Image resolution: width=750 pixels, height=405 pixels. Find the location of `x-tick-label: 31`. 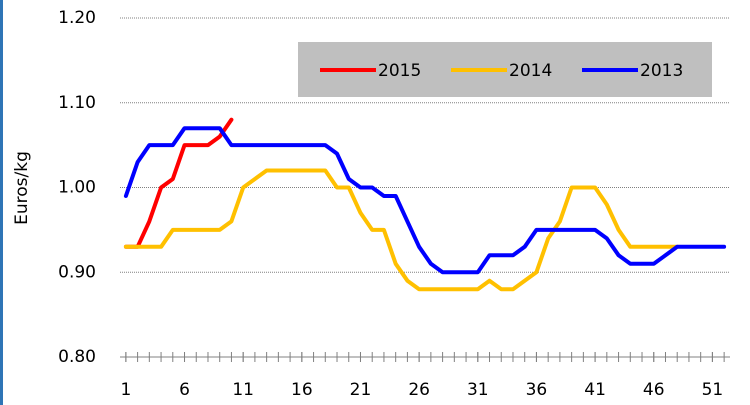

x-tick-label: 31 is located at coordinates (478, 390).